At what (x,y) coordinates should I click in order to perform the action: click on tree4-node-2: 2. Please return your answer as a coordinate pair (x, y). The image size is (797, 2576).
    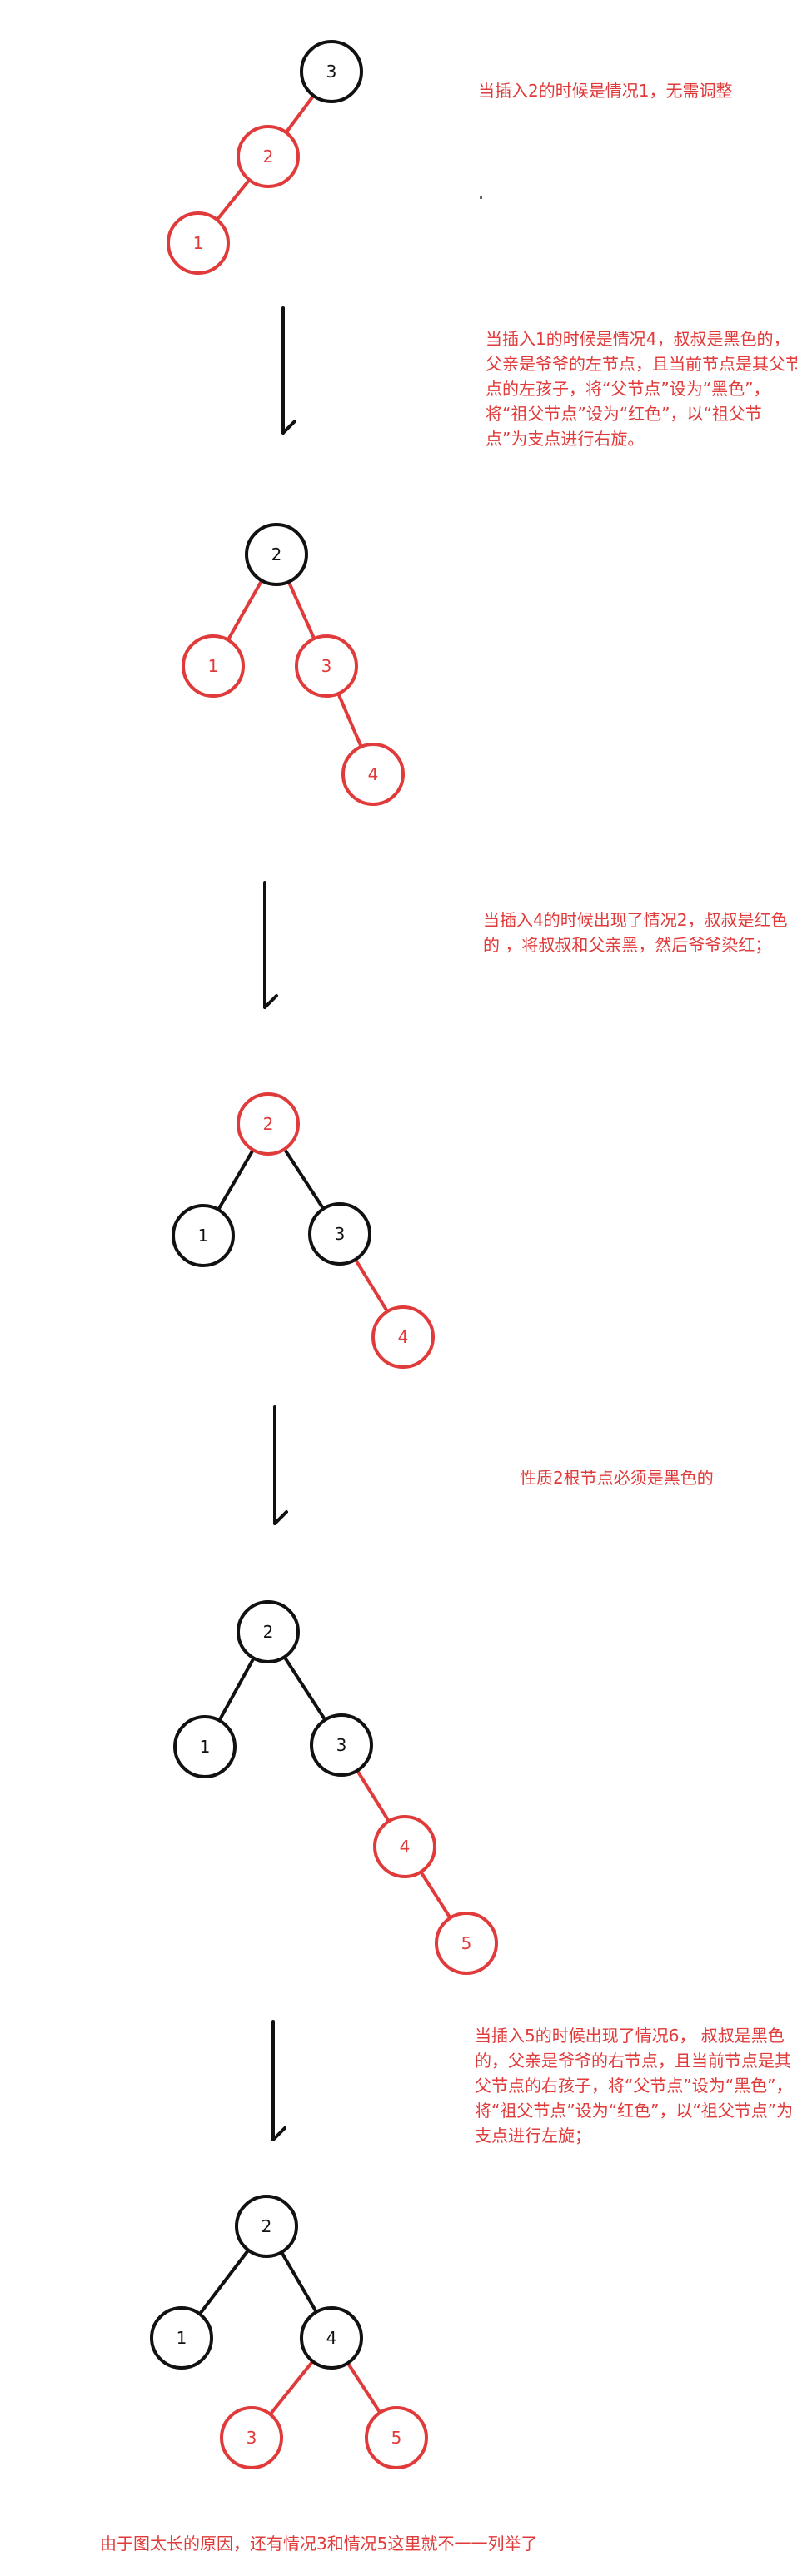
    Looking at the image, I should click on (268, 1631).